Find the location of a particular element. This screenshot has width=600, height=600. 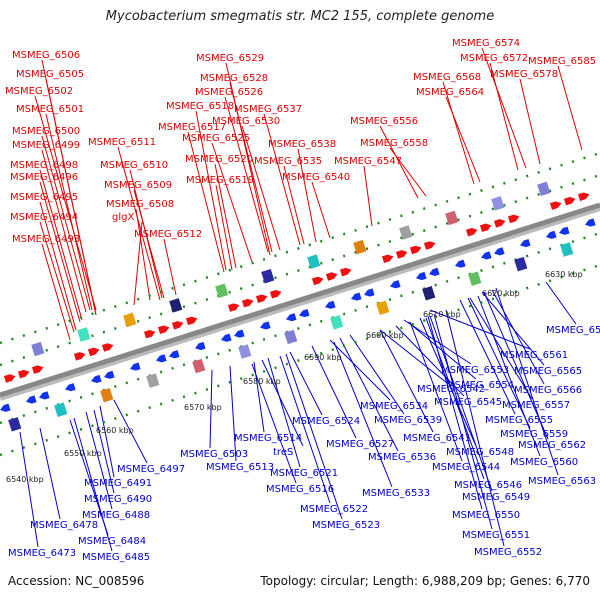

reverse-gene-label: MSMEG_6524 is located at coordinates (326, 421).